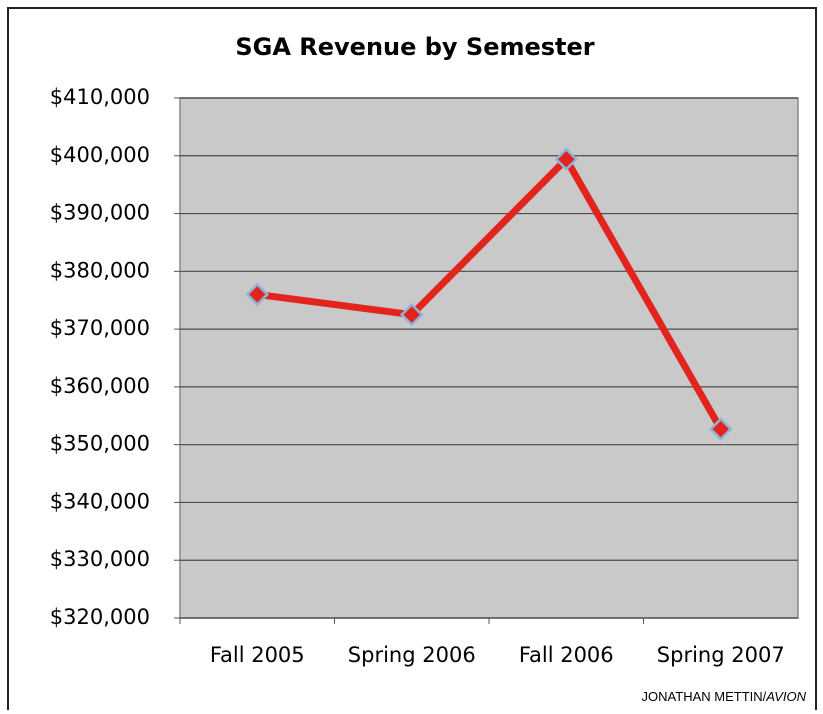  Describe the element at coordinates (414, 47) in the screenshot. I see `chart-title: SGA Revenue by Semester` at that location.